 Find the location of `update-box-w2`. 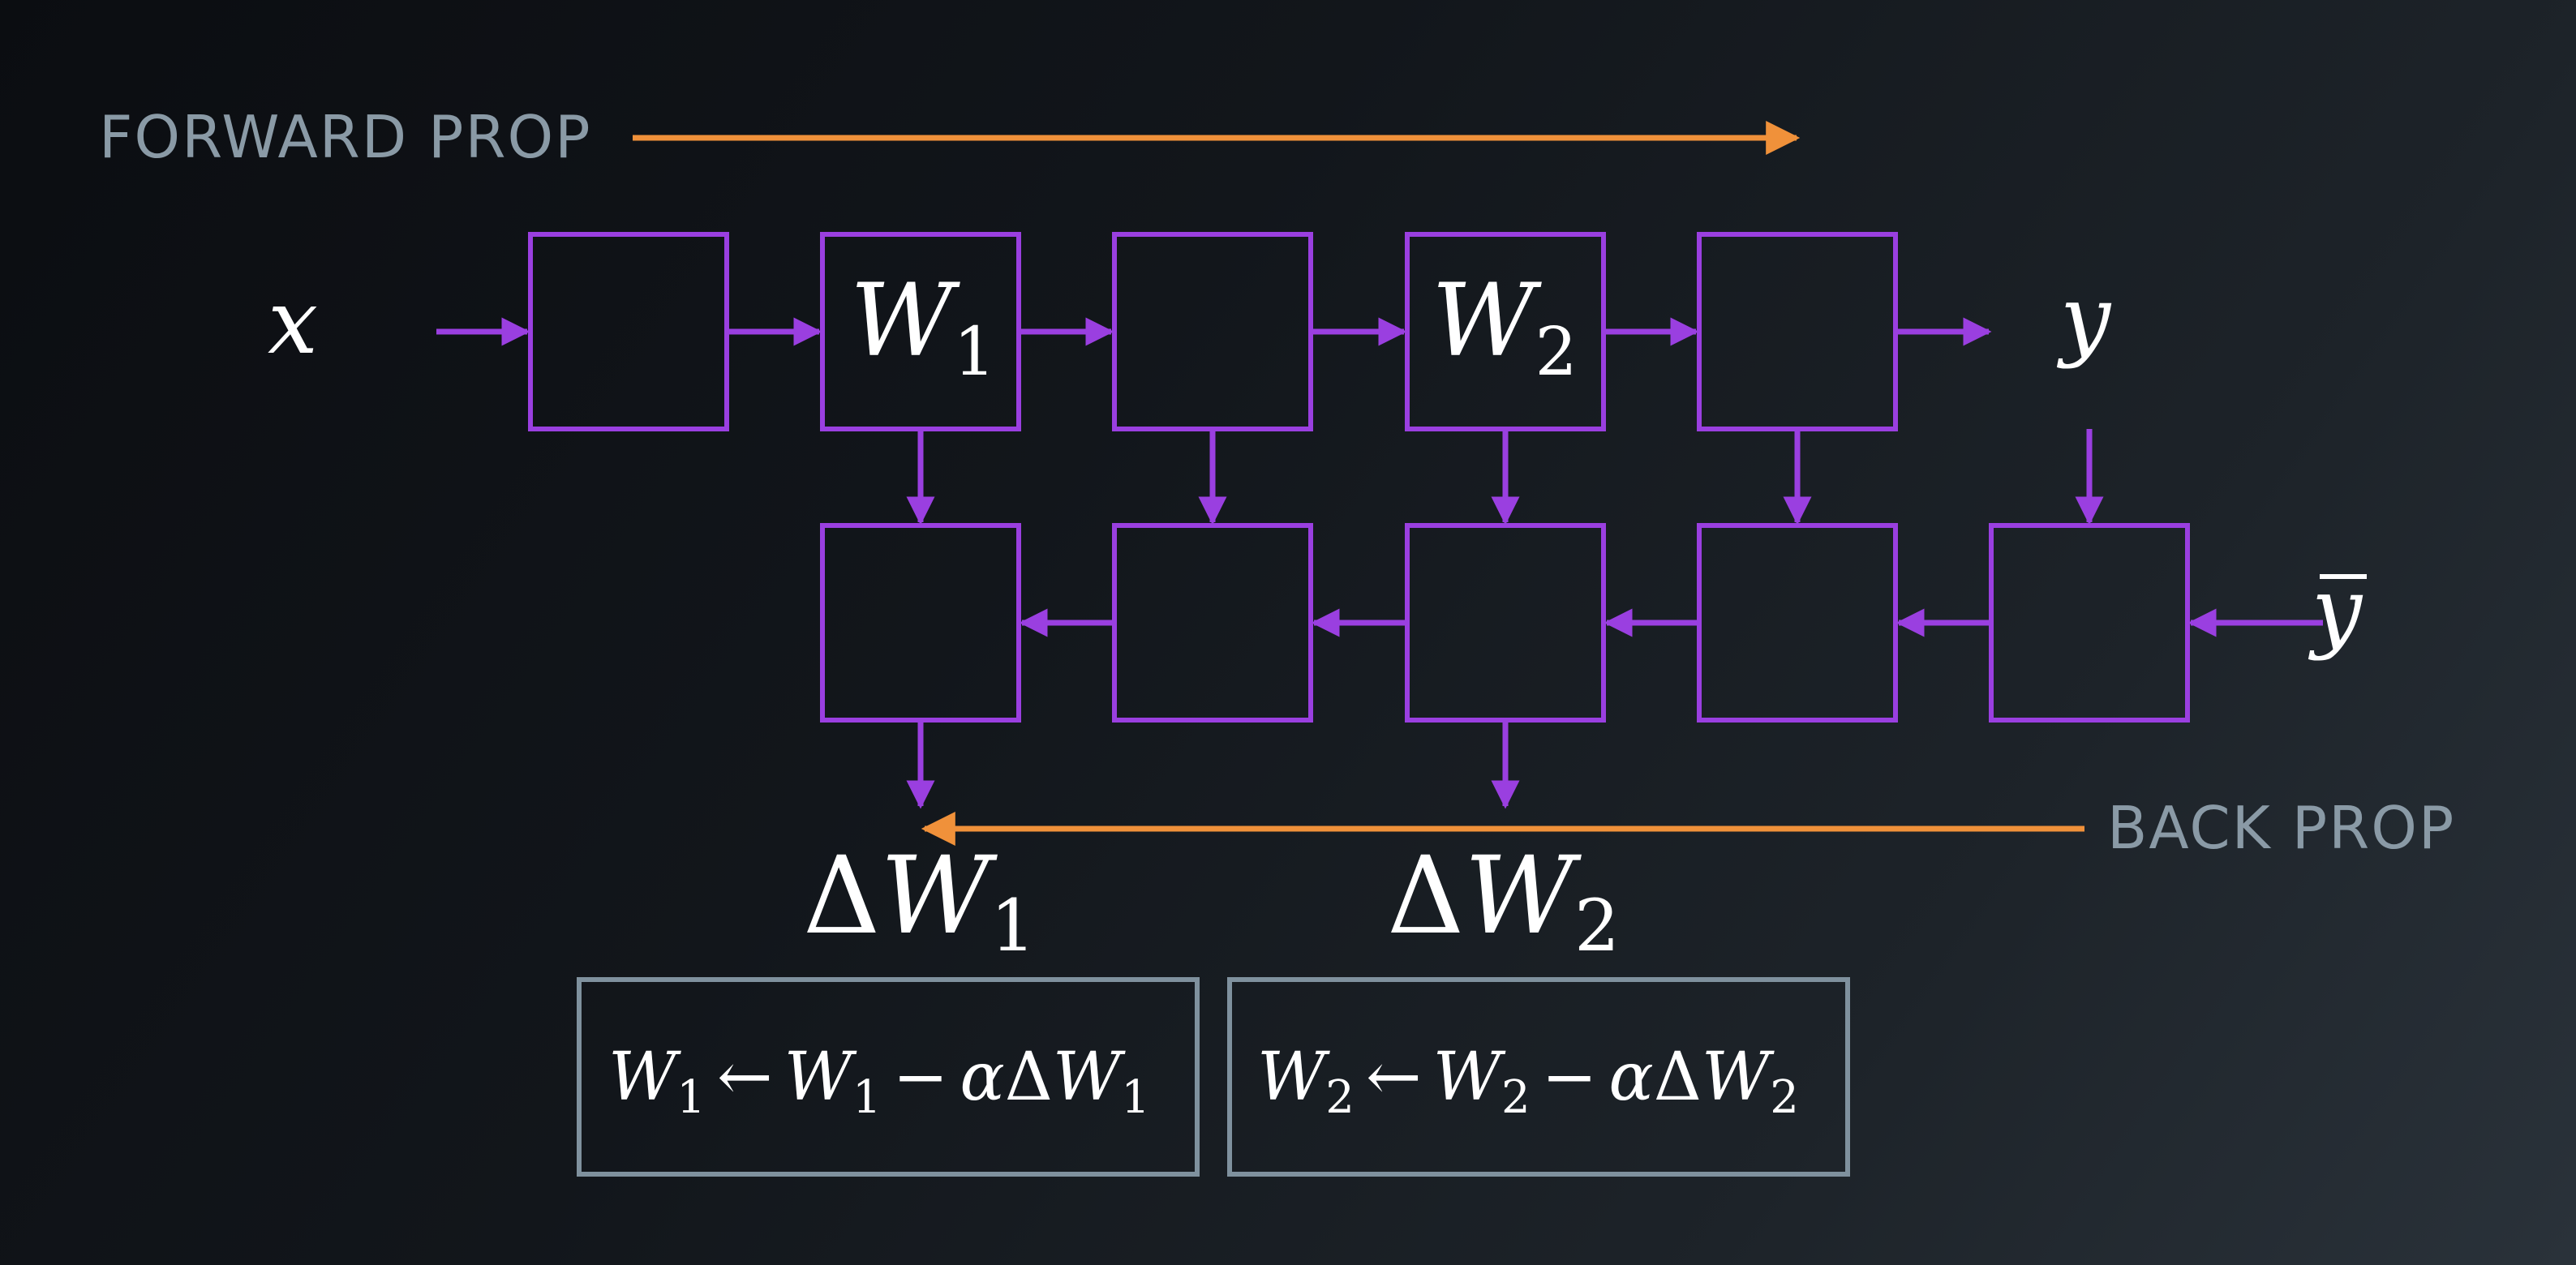

update-box-w2 is located at coordinates (1538, 1077).